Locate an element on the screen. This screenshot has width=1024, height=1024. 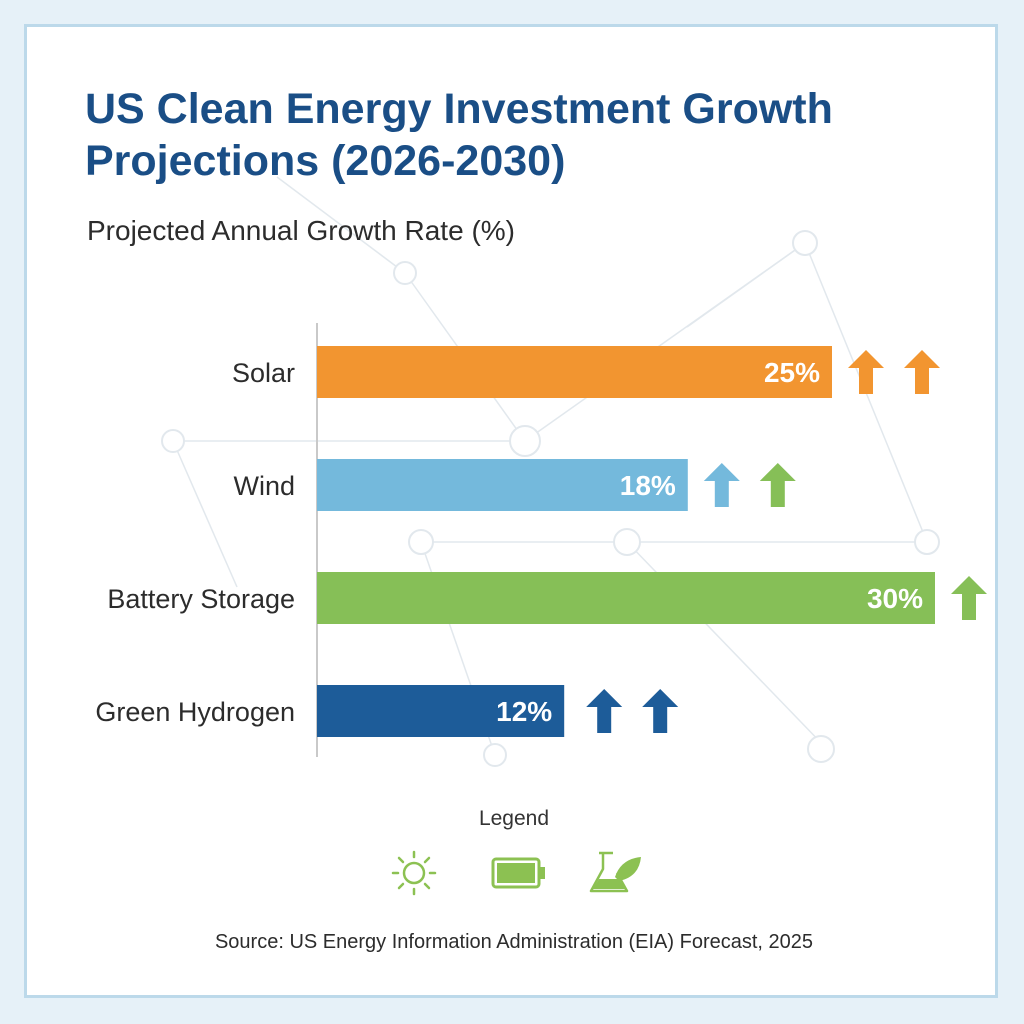
data-label-battery-storage: 30% is located at coordinates (895, 598).